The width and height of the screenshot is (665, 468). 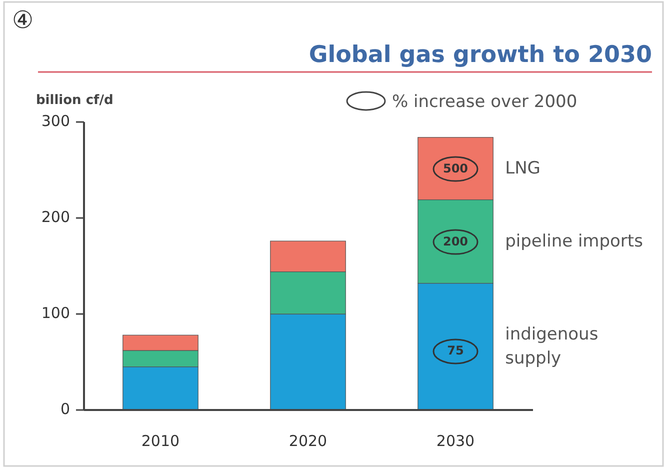 What do you see at coordinates (455, 168) in the screenshot?
I see `annotation: 500` at bounding box center [455, 168].